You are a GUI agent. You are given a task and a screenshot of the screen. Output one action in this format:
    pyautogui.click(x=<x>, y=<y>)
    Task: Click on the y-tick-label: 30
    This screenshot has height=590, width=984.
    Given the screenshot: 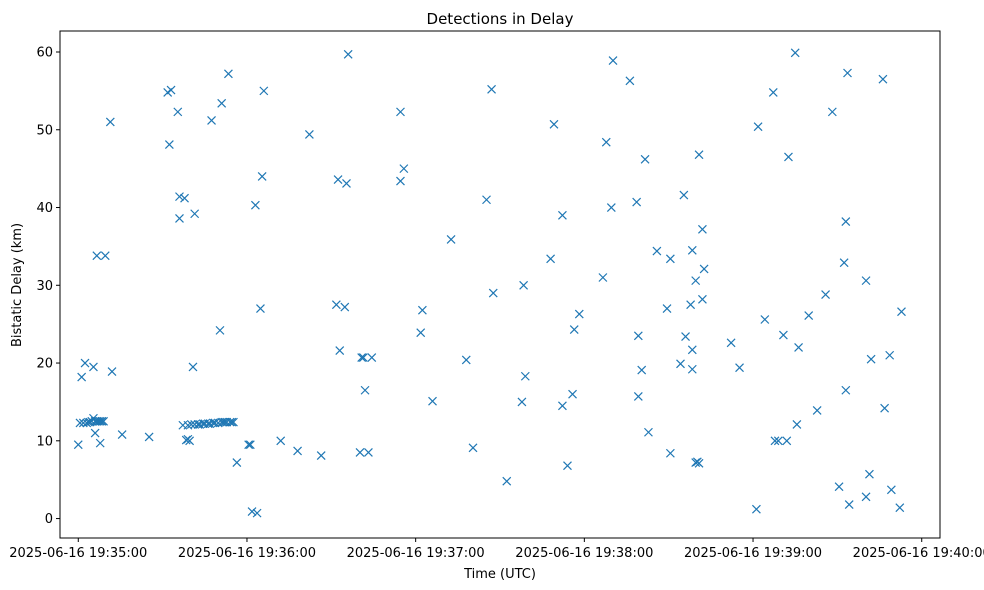 What is the action you would take?
    pyautogui.click(x=44, y=286)
    